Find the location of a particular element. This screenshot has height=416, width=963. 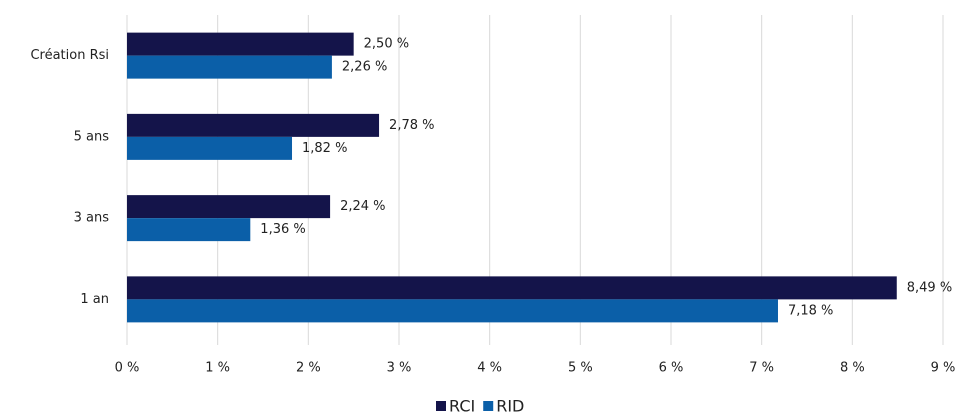

x-tick-label: 6 % is located at coordinates (671, 368).